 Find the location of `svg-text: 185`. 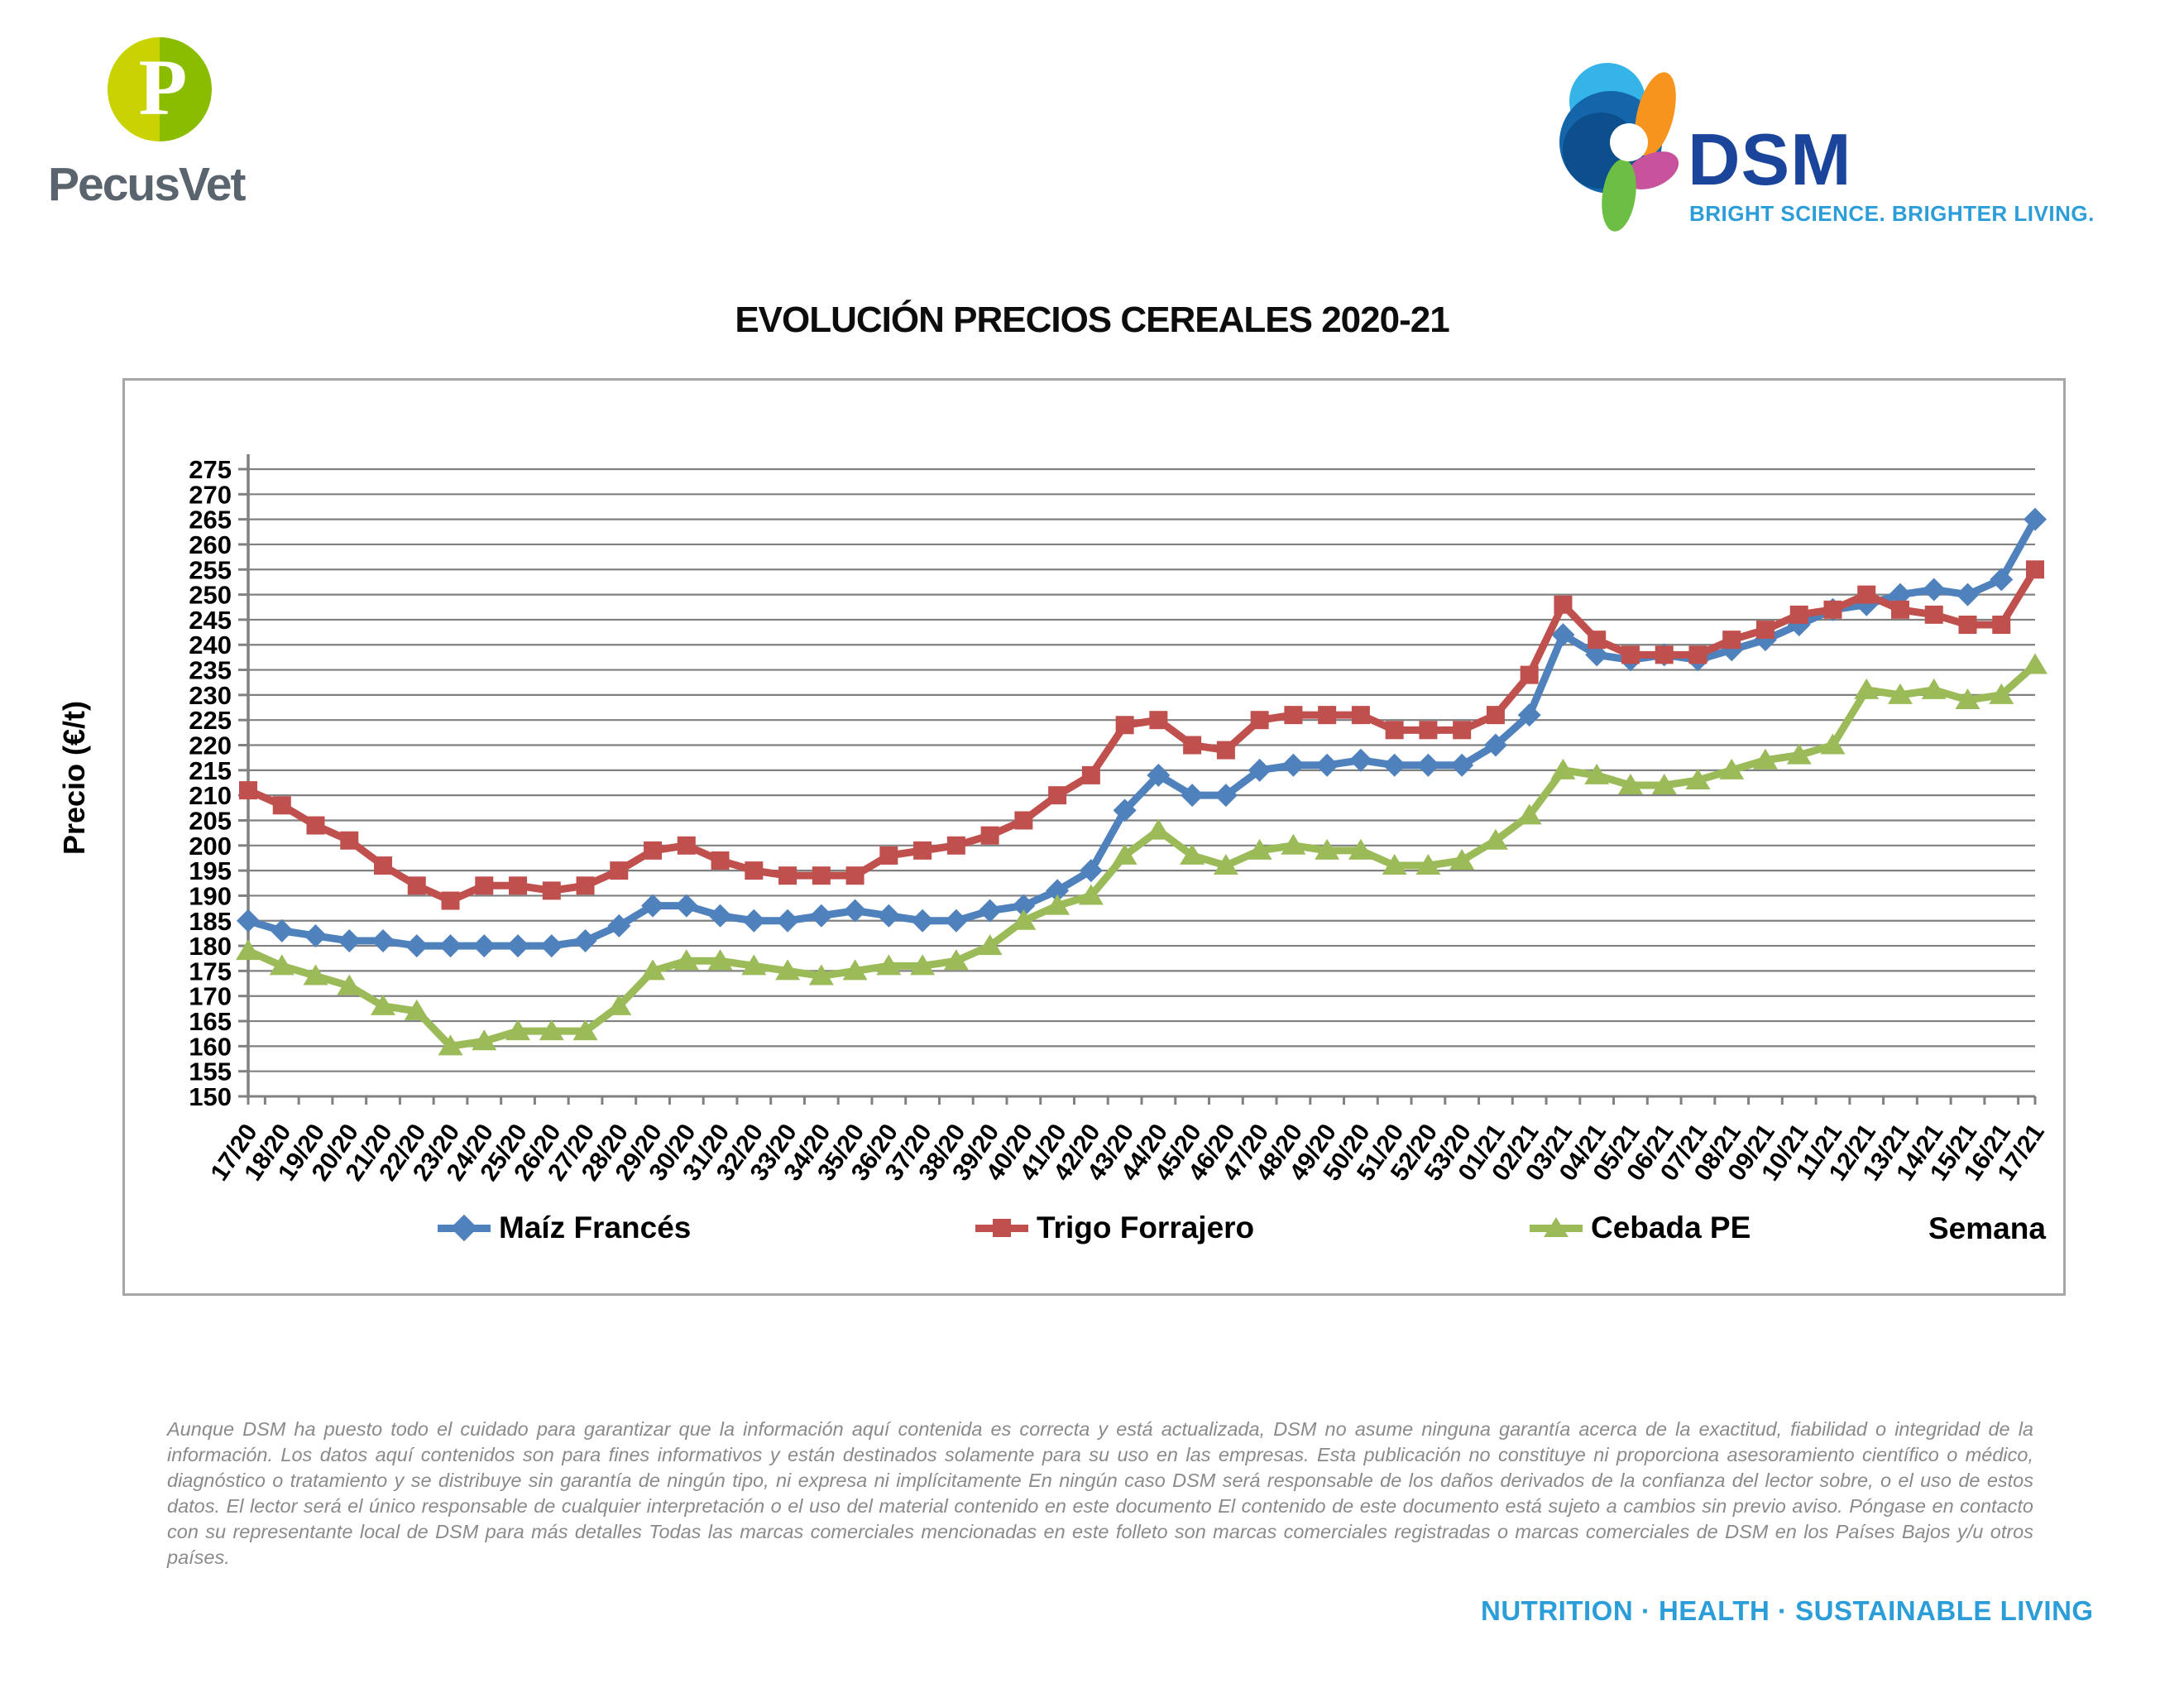

svg-text: 185 is located at coordinates (210, 921).